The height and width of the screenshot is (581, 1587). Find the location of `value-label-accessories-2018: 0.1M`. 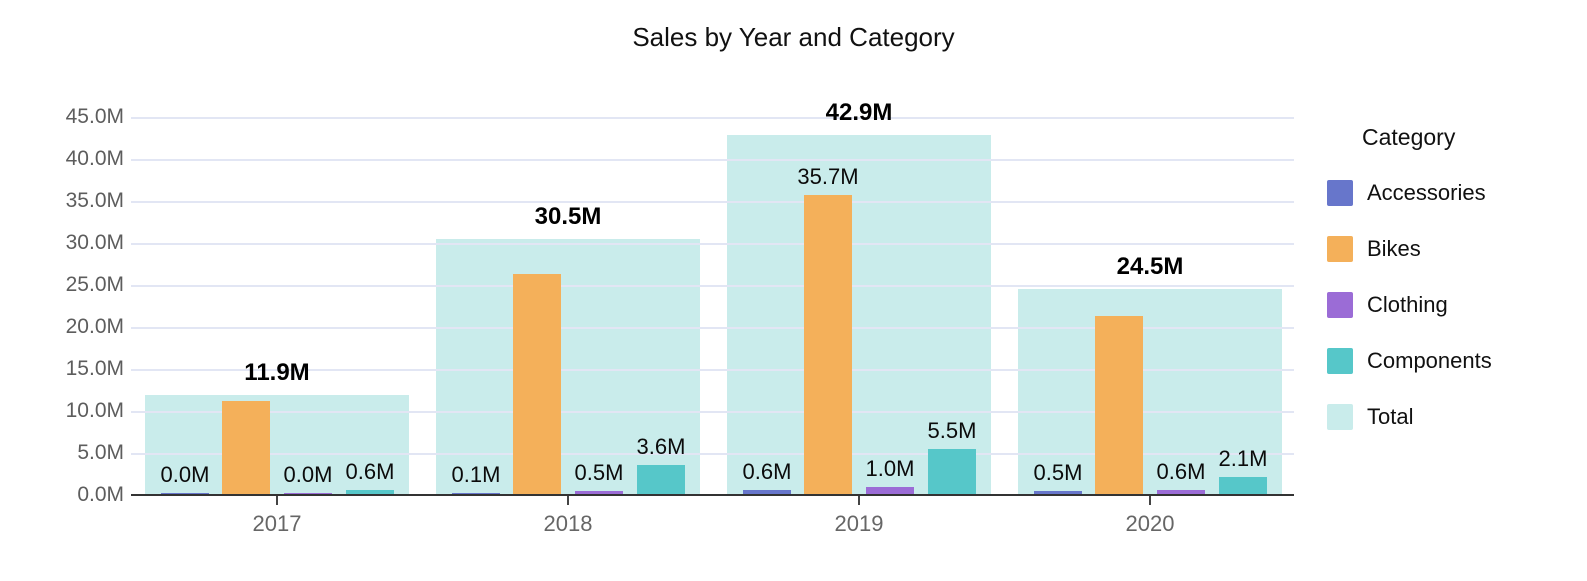

value-label-accessories-2018: 0.1M is located at coordinates (476, 474).